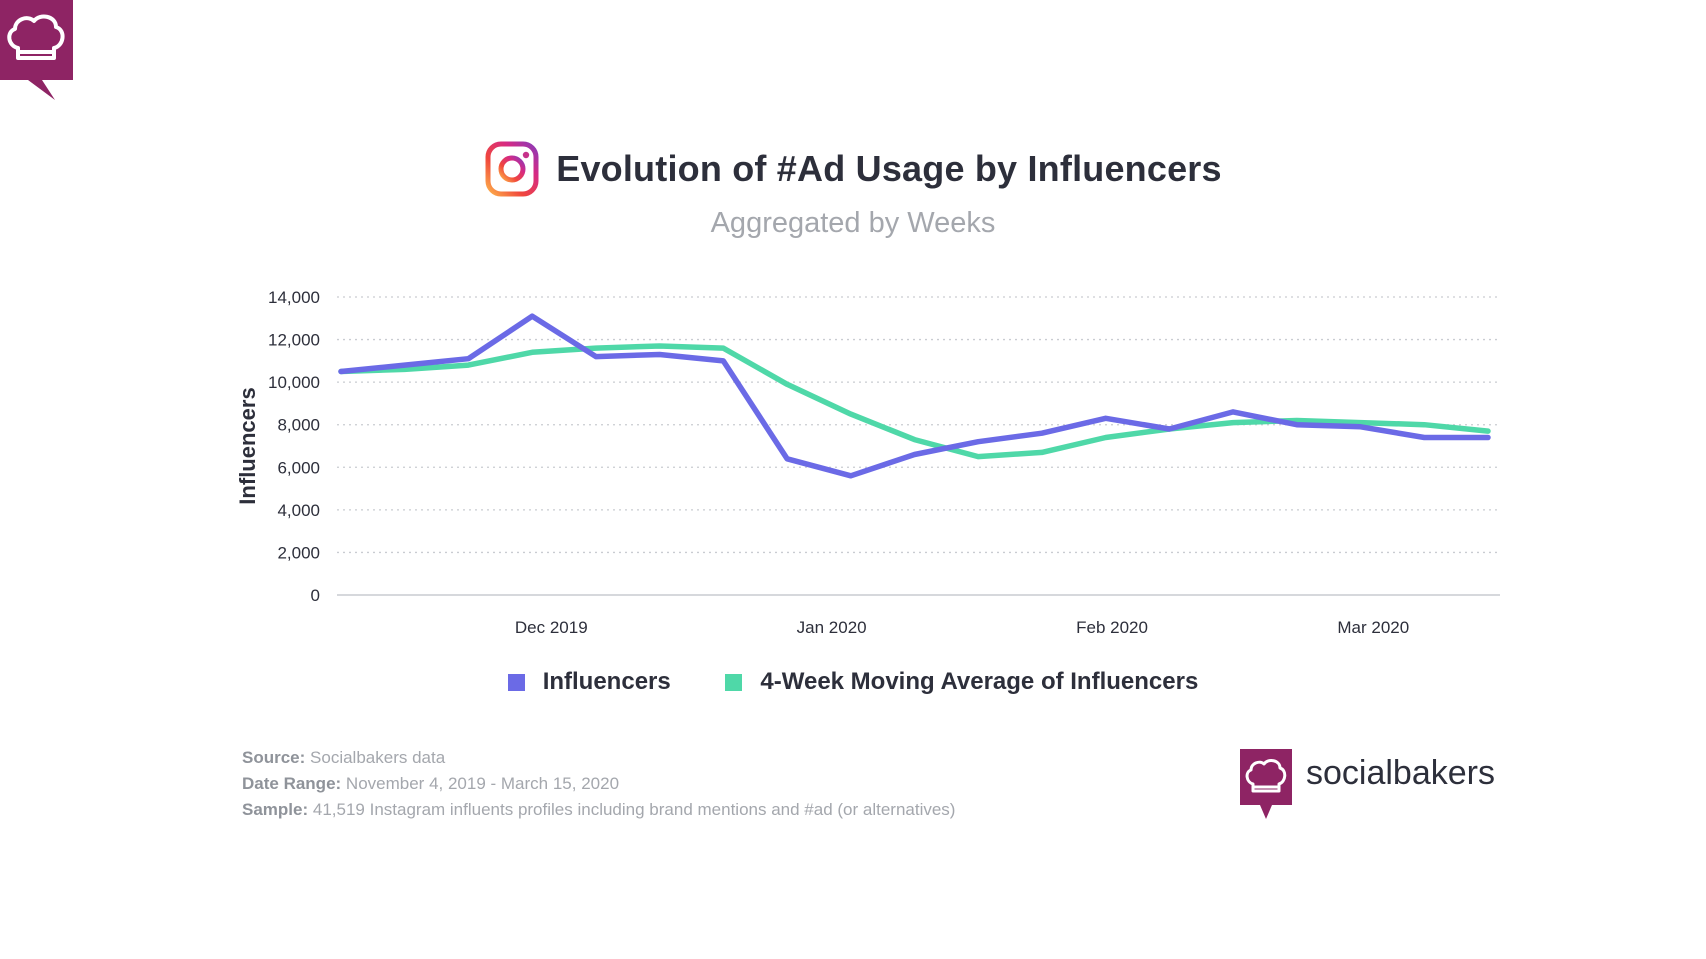 The width and height of the screenshot is (1706, 959). I want to click on legend-item-moving-average: 4-Week Moving Average of Influencers, so click(961, 682).